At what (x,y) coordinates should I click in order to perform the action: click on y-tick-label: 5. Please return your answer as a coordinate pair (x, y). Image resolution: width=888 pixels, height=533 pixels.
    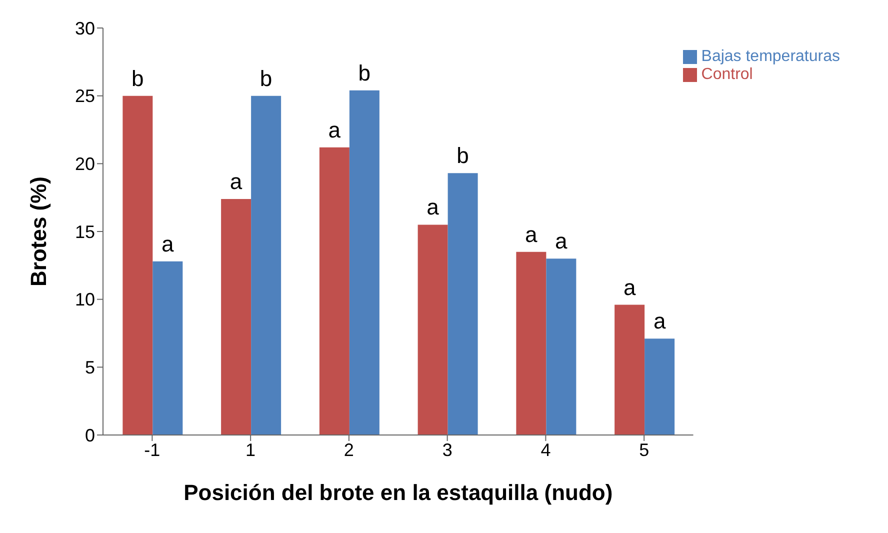
    Looking at the image, I should click on (89, 368).